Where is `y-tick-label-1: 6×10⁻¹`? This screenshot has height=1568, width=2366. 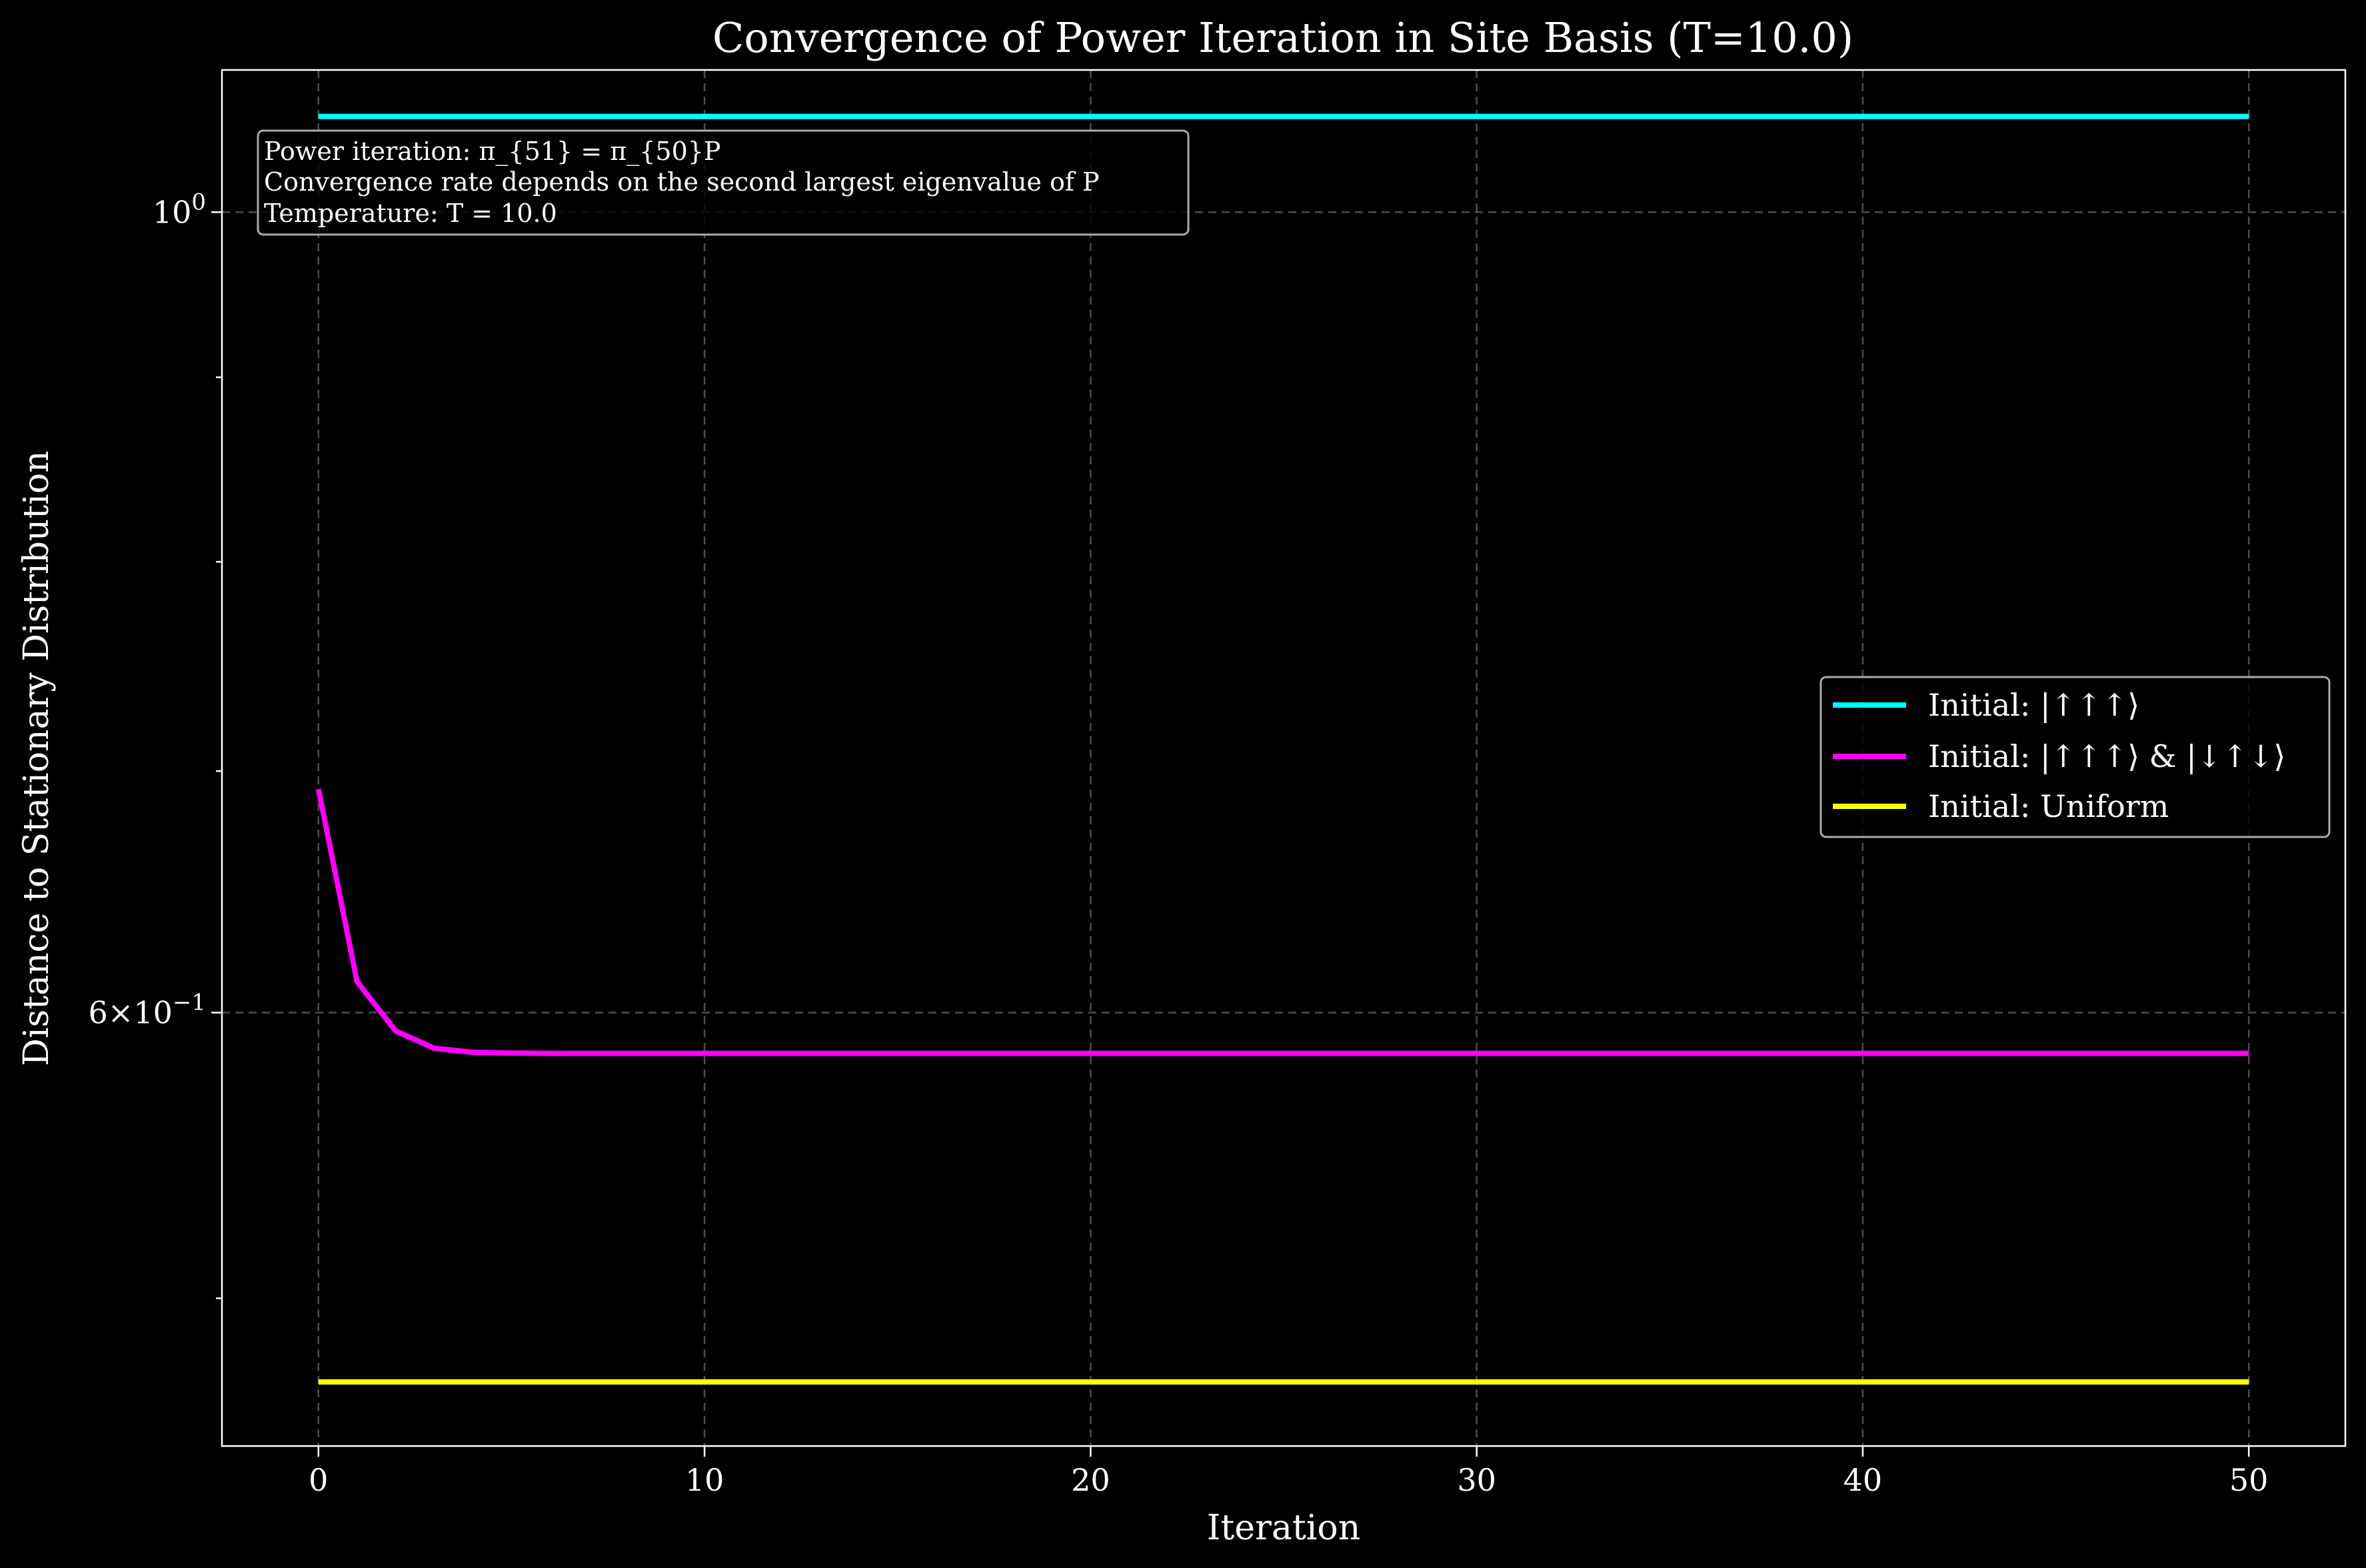 y-tick-label-1: 6×10⁻¹ is located at coordinates (147, 1011).